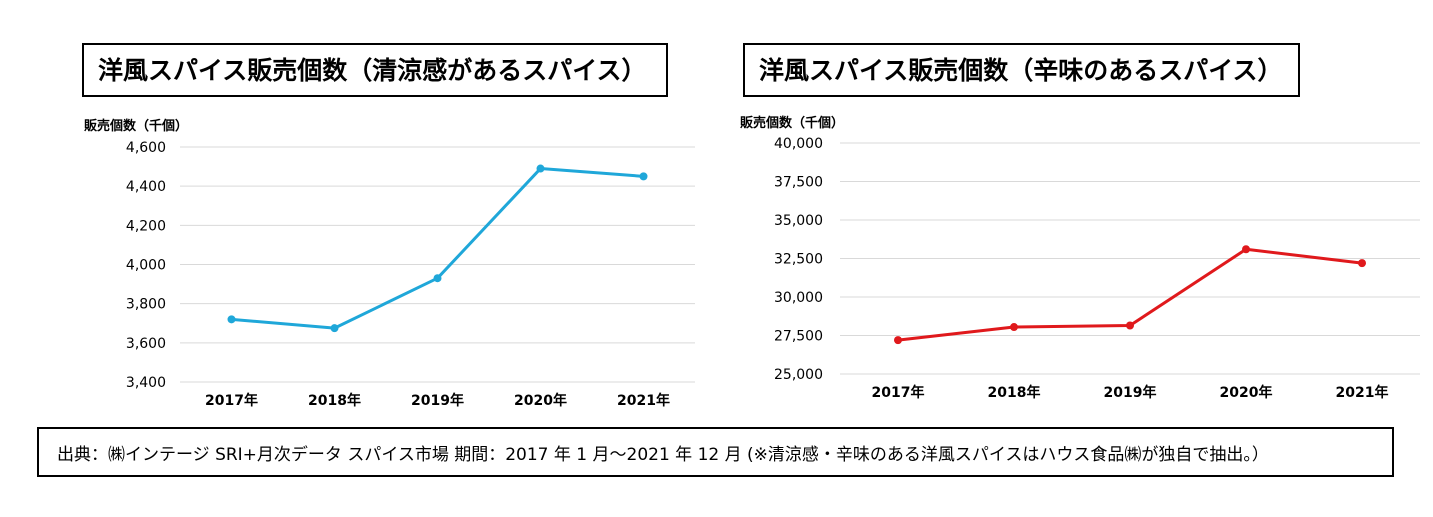 The image size is (1433, 517). I want to click on chart2-ytick-label: 25,000, so click(798, 375).